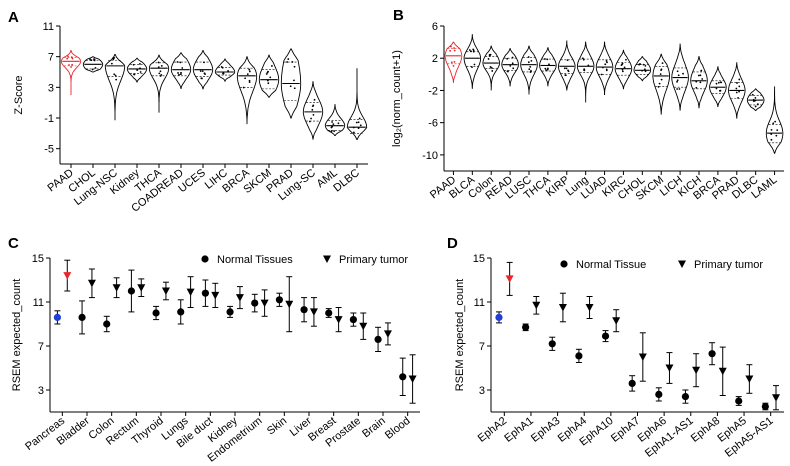 This screenshot has height=466, width=790. Describe the element at coordinates (141, 288) in the screenshot. I see `tumor-Rectum-marker` at that location.